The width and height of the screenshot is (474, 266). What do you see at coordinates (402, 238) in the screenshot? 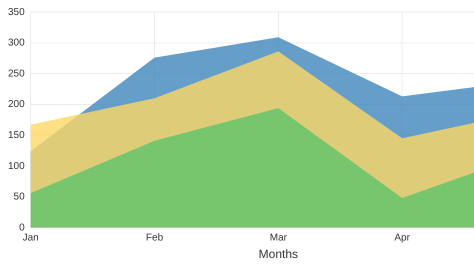
I see `x-tick-label: Apr` at bounding box center [402, 238].